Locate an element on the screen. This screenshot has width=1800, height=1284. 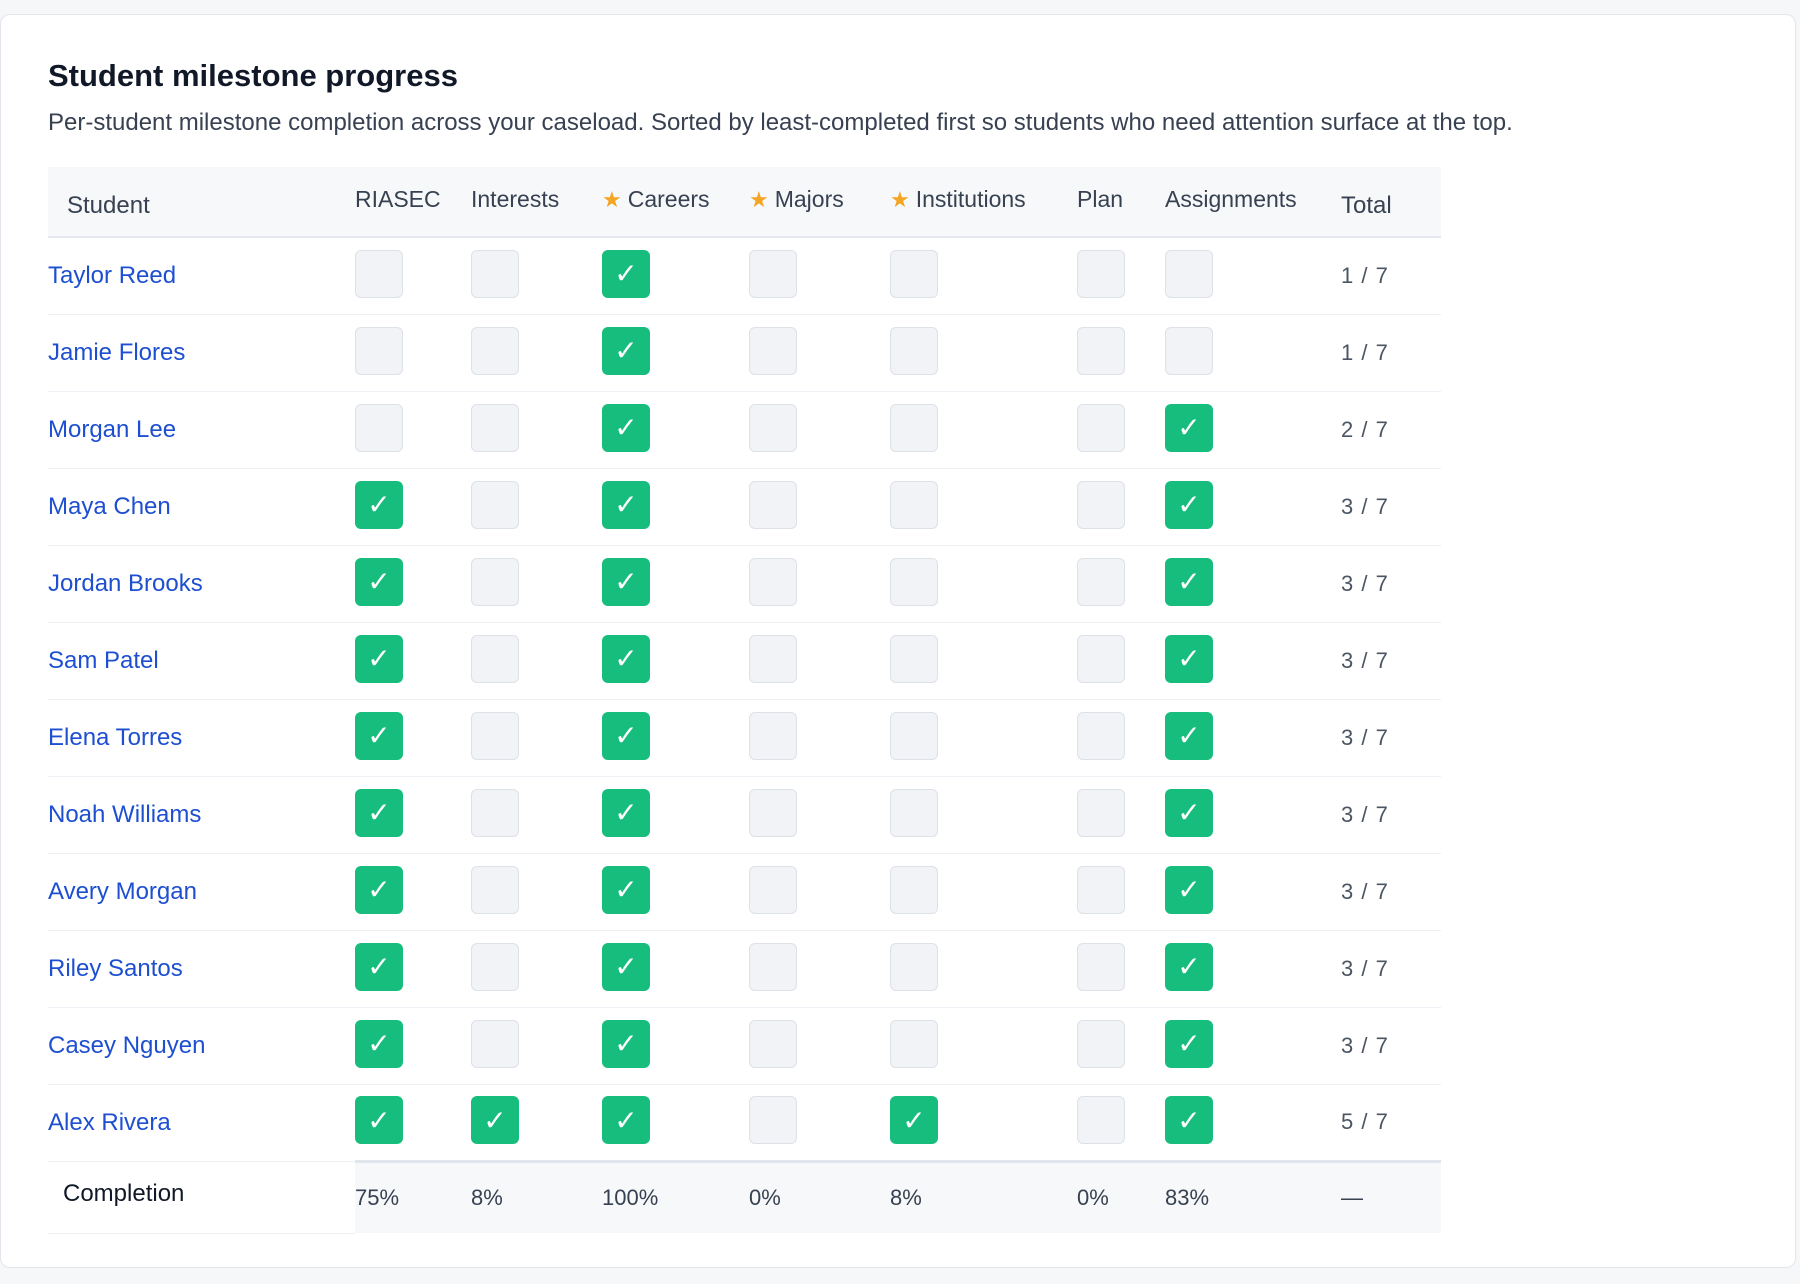
student-name-cell: Jamie Flores is located at coordinates (201, 352).